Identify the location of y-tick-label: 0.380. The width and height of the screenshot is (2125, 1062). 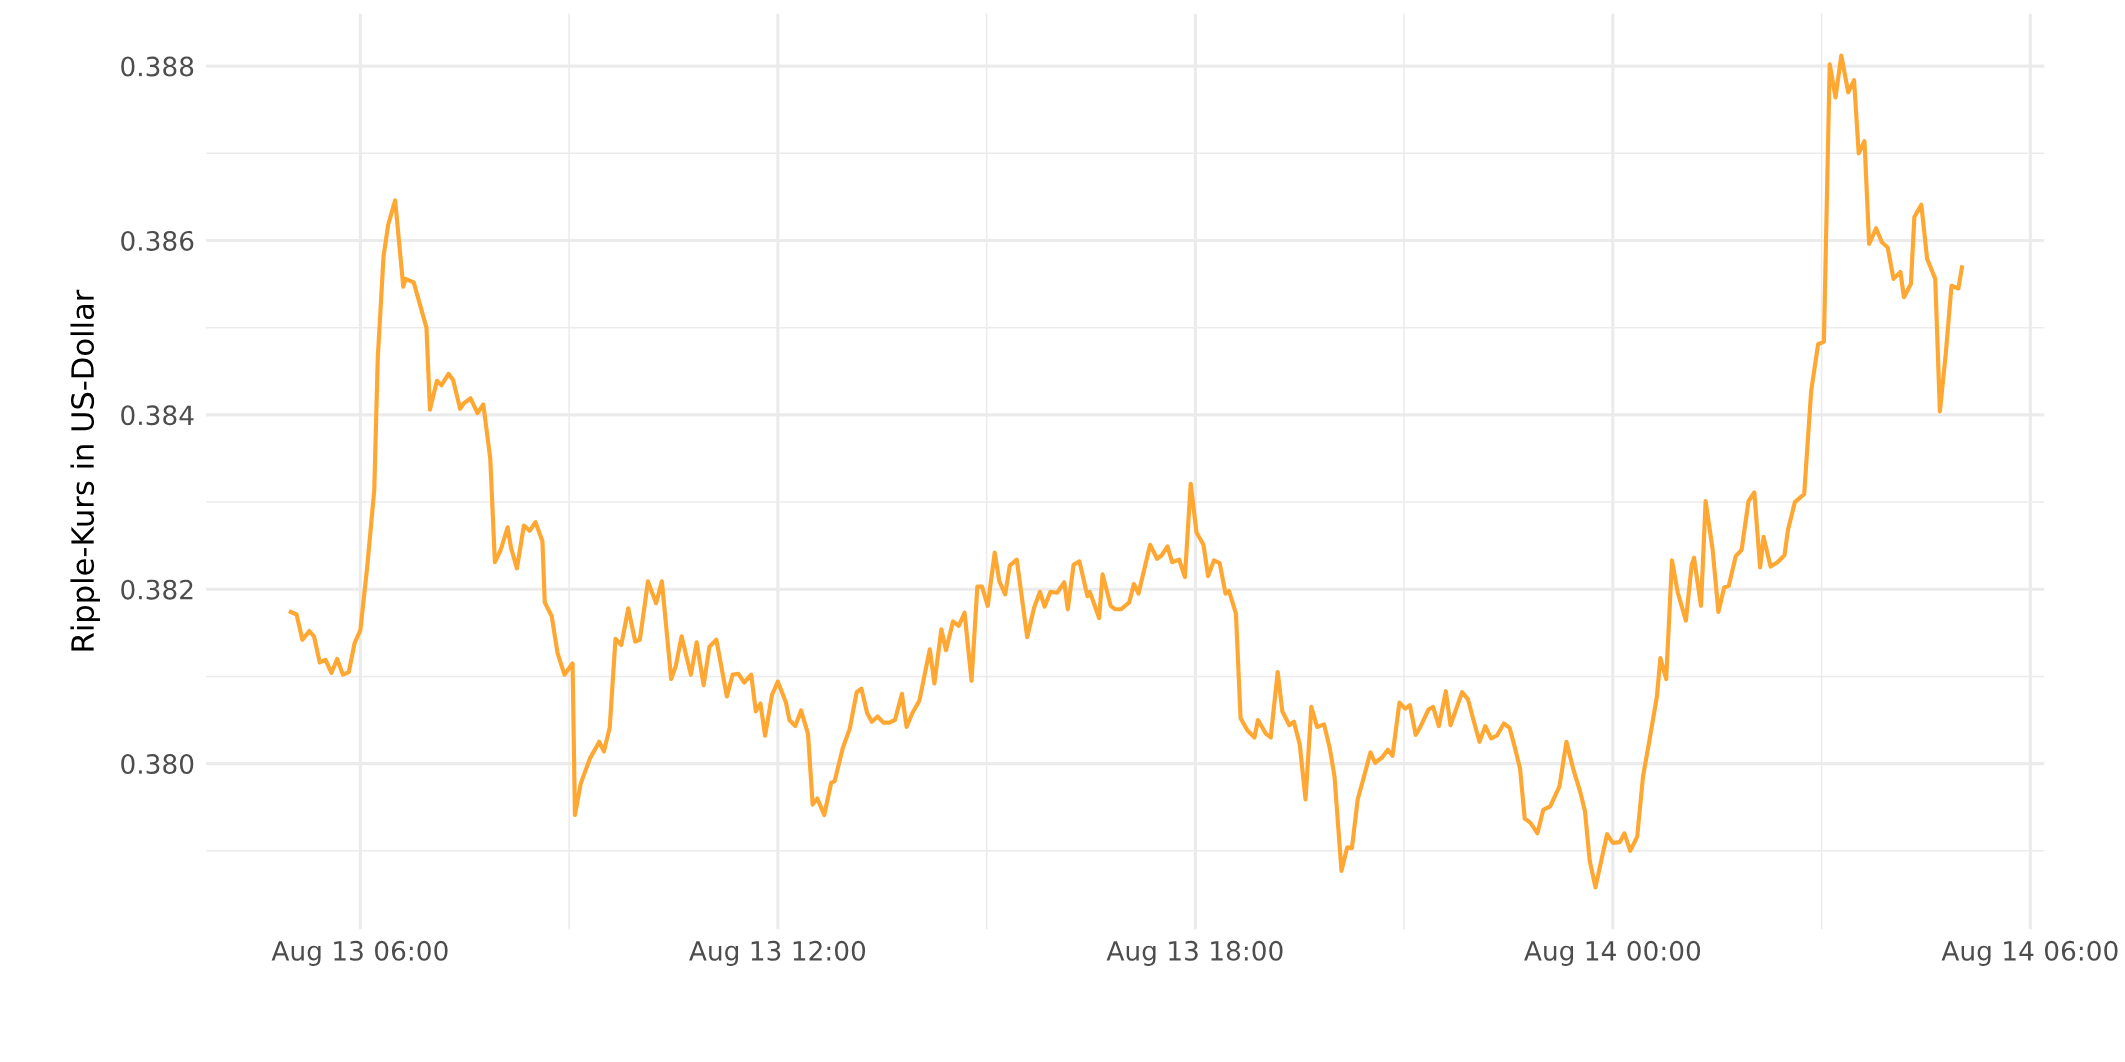
(157, 764).